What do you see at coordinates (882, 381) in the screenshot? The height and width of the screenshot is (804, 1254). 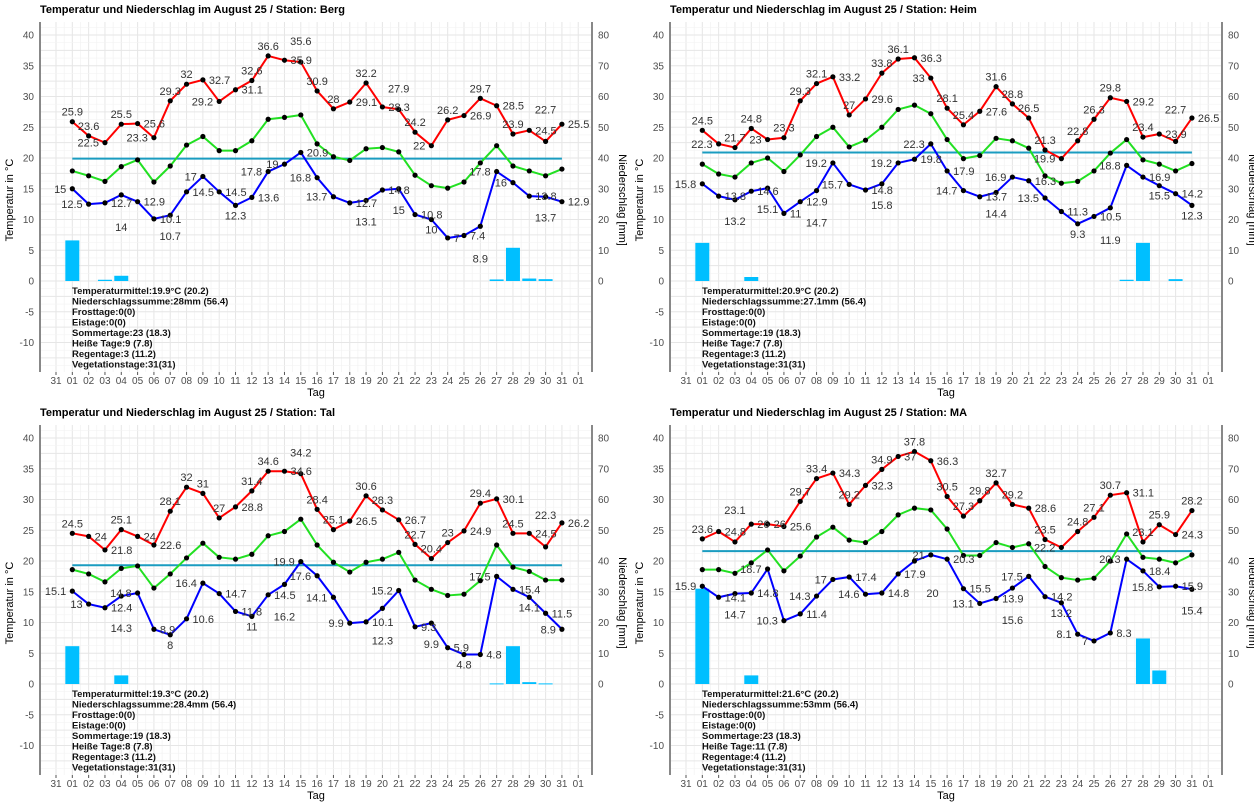 I see `x-tick-label: 12` at bounding box center [882, 381].